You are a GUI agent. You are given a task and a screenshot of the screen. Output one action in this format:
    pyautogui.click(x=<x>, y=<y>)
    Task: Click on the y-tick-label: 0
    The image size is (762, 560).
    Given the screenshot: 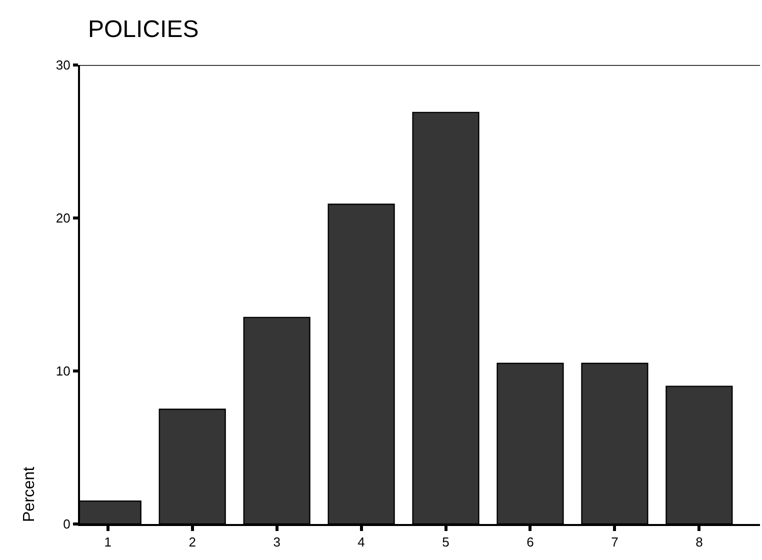 What is the action you would take?
    pyautogui.click(x=66, y=524)
    